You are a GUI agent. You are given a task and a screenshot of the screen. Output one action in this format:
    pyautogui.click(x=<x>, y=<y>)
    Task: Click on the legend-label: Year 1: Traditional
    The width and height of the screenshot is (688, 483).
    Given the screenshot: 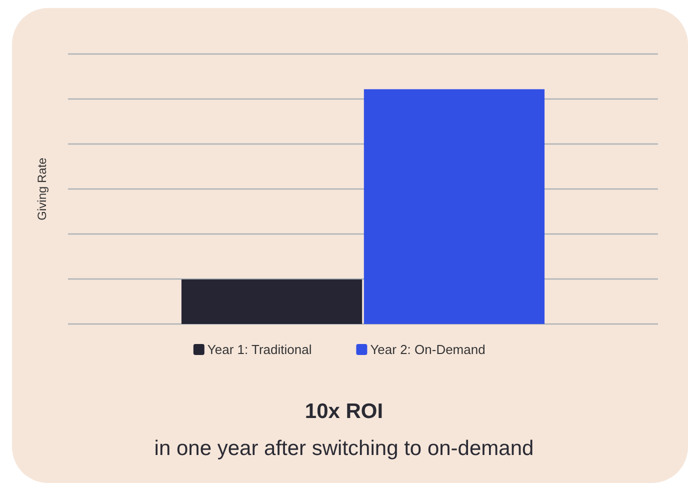 What is the action you would take?
    pyautogui.click(x=259, y=349)
    